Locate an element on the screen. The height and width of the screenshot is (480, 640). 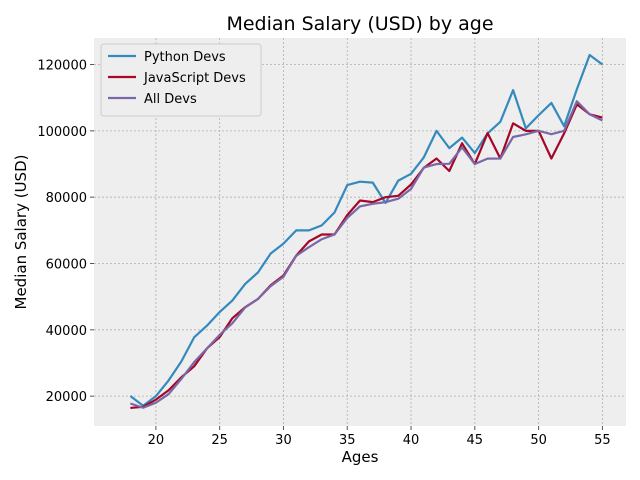
y-tick-label: 100000 is located at coordinates (62, 132).